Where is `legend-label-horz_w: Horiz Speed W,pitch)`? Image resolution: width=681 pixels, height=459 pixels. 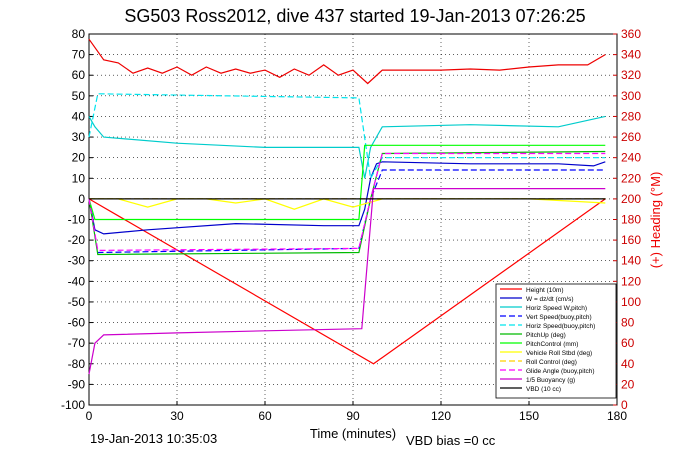 legend-label-horz_w: Horiz Speed W,pitch) is located at coordinates (556, 308).